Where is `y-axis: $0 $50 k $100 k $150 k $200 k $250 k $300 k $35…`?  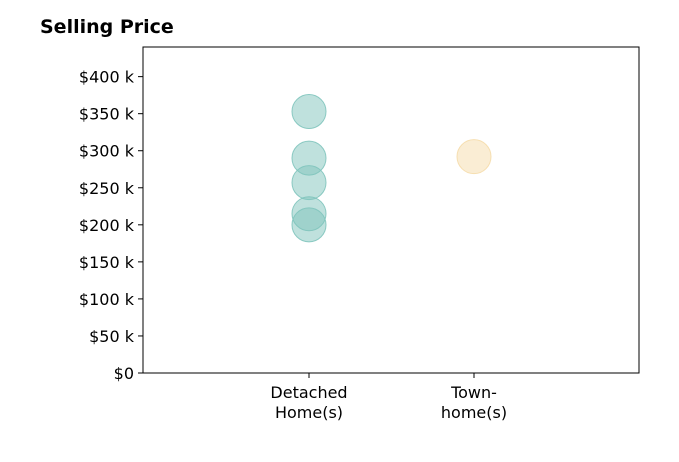 y-axis: $0 $50 k $100 k $150 k $200 k $250 k $300 k $35… is located at coordinates (111, 225).